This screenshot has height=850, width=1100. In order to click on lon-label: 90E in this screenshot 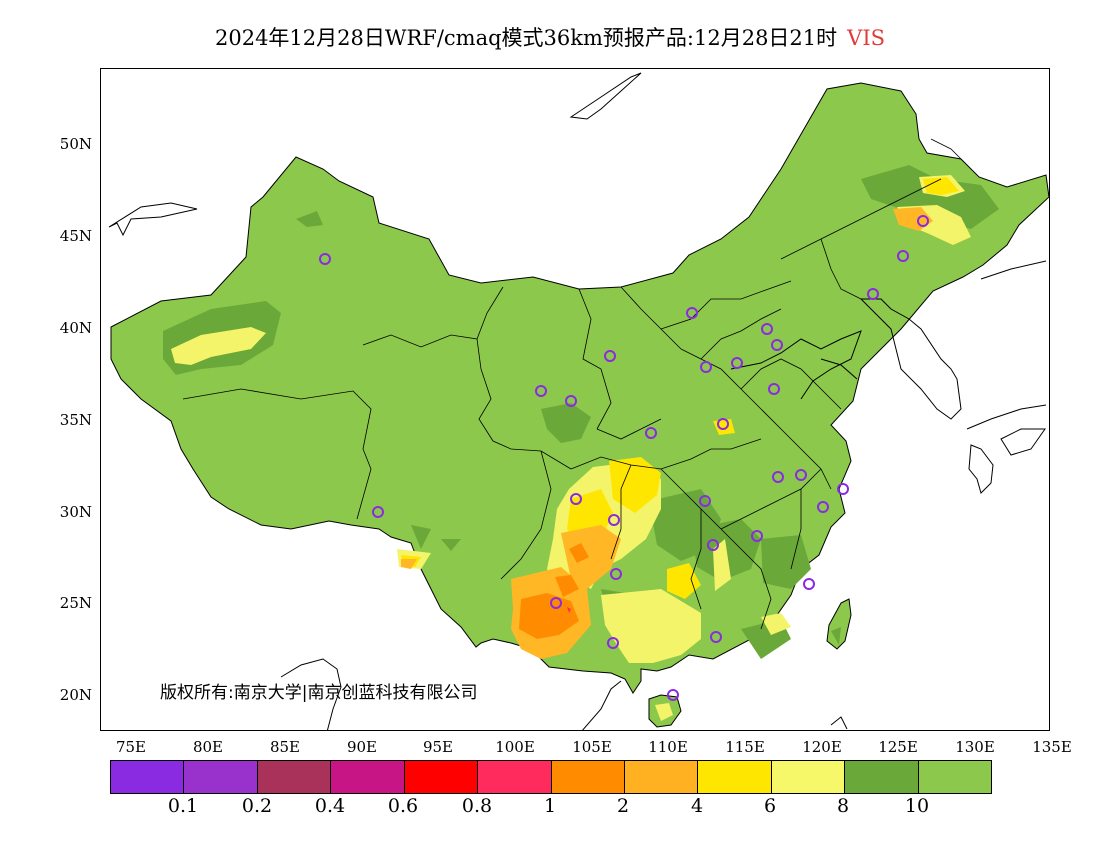, I will do `click(362, 747)`.